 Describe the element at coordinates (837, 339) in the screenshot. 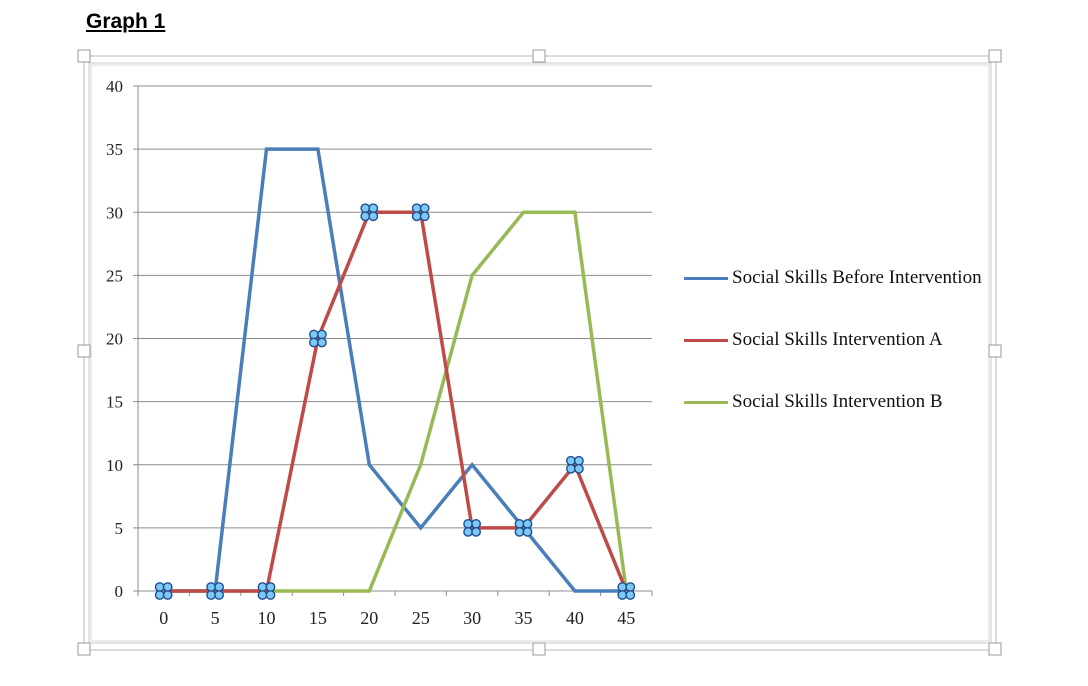

I see `legend-label-intervention-a: Social Skills Intervention A` at that location.